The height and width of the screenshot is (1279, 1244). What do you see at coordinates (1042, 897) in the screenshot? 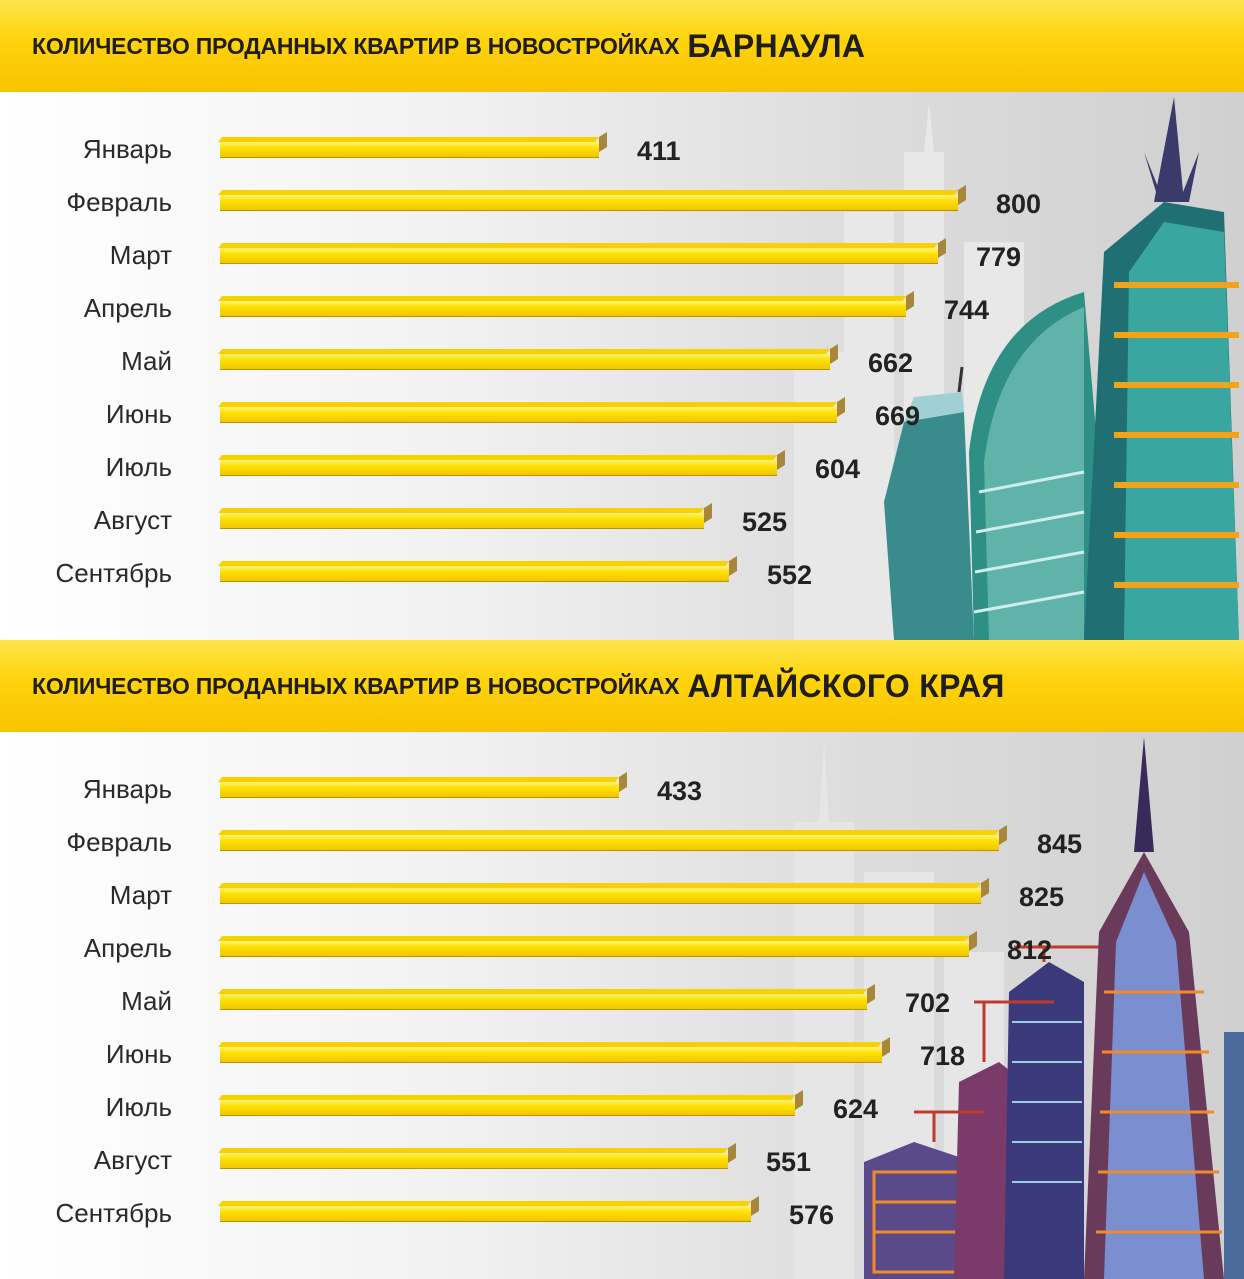
I see `value-label: 825` at bounding box center [1042, 897].